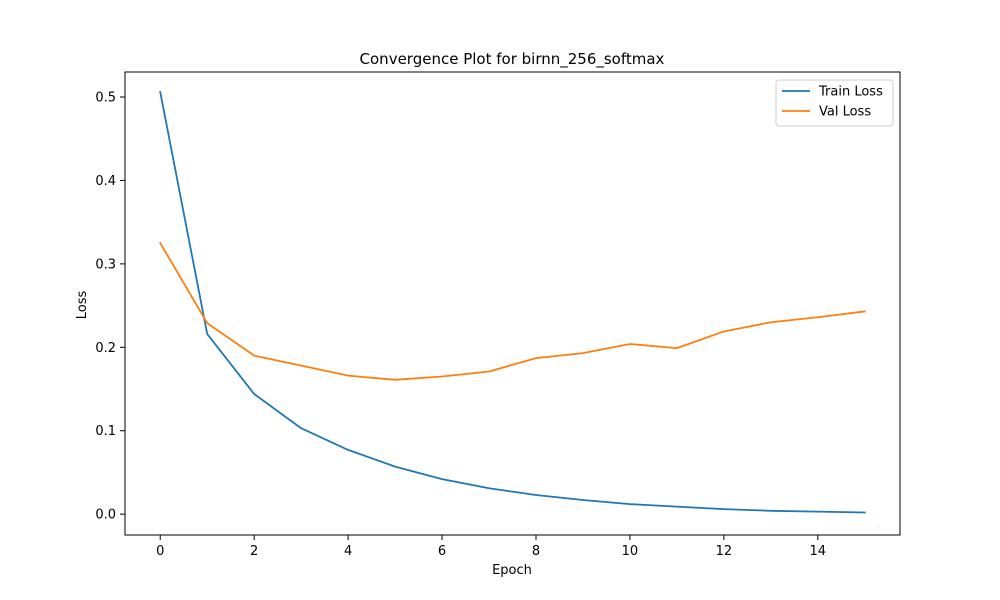 The height and width of the screenshot is (600, 1000). I want to click on legend-label: Val Loss, so click(845, 112).